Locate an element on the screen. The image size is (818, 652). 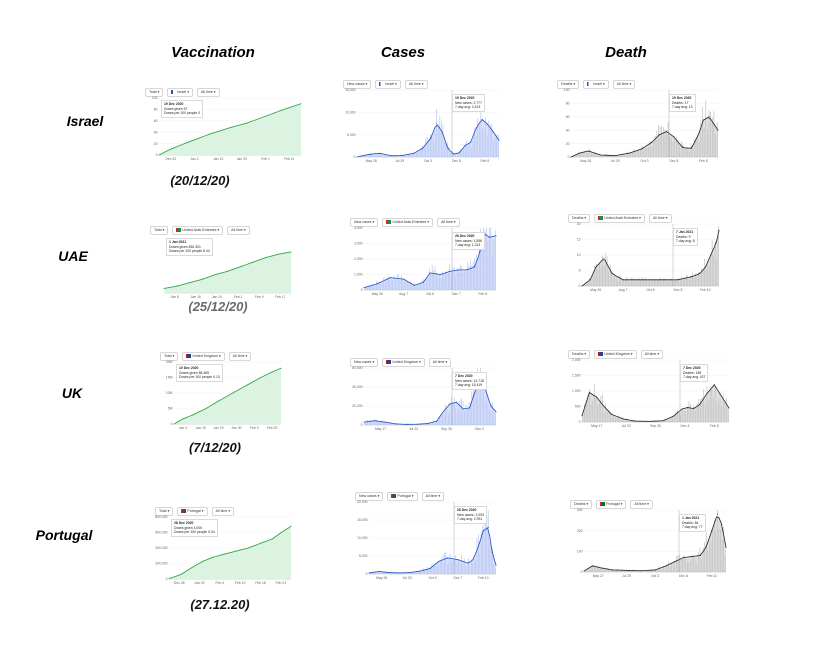
x-tick-label: Feb 10 is located at coordinates (483, 578).